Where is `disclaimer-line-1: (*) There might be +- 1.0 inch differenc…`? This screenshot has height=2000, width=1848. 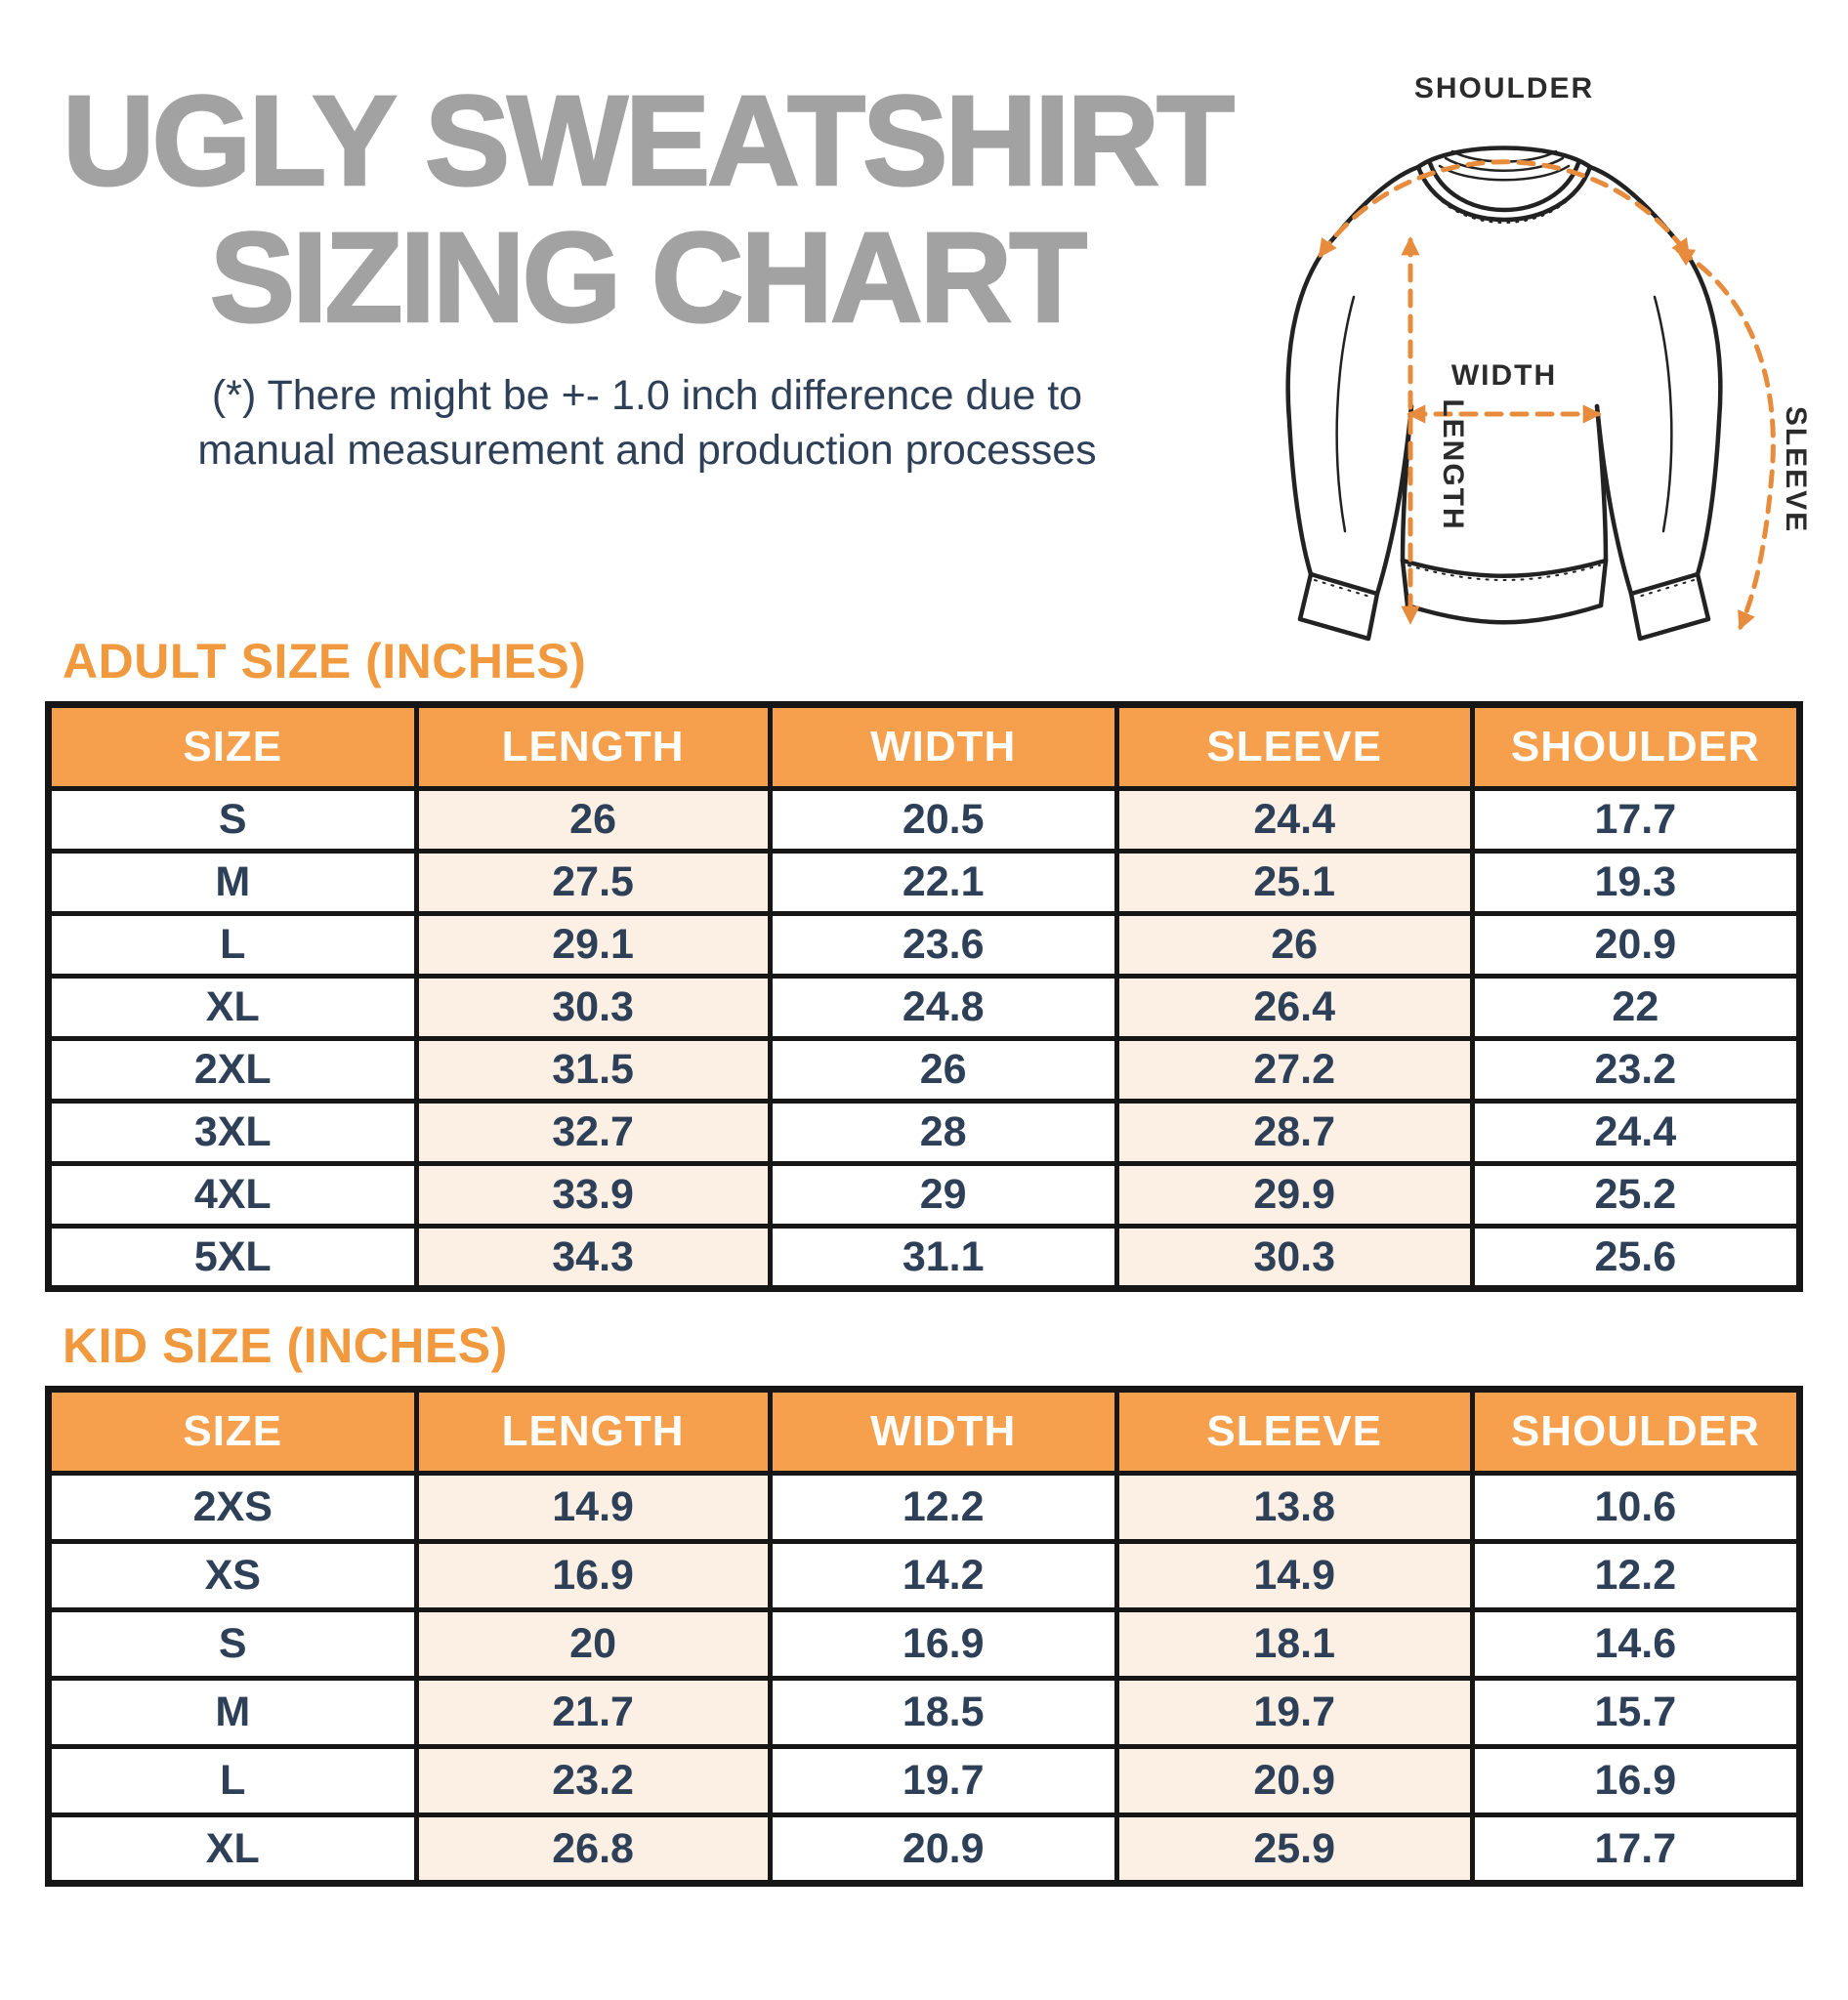
disclaimer-line-1: (*) There might be +- 1.0 inch differenc… is located at coordinates (647, 396).